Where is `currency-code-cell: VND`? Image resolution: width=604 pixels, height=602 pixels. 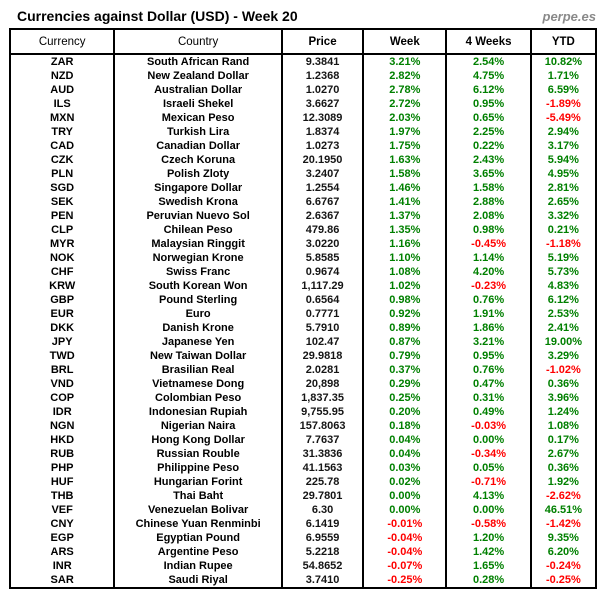
currency-code-cell: VND is located at coordinates (62, 384).